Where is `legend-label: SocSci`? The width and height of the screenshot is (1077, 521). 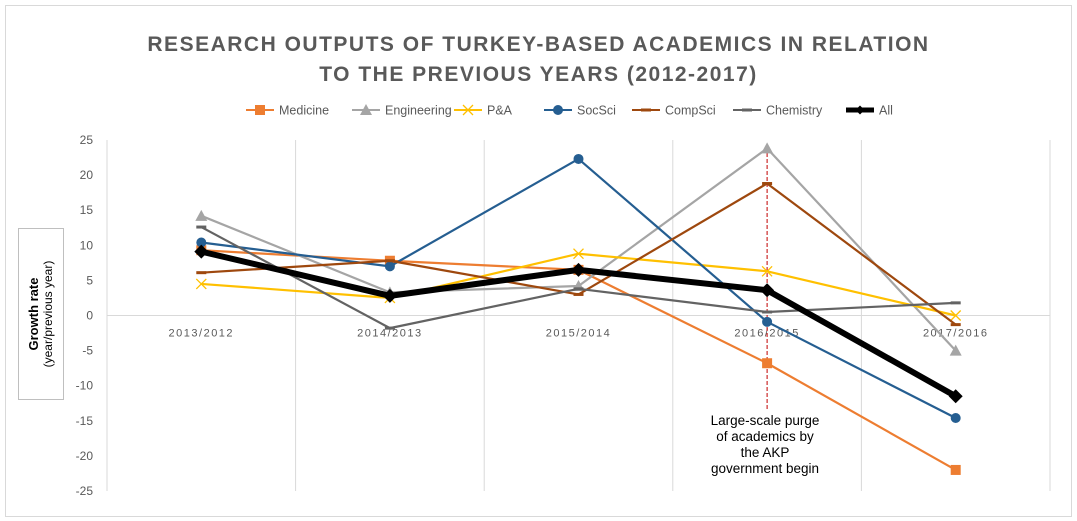 legend-label: SocSci is located at coordinates (596, 111).